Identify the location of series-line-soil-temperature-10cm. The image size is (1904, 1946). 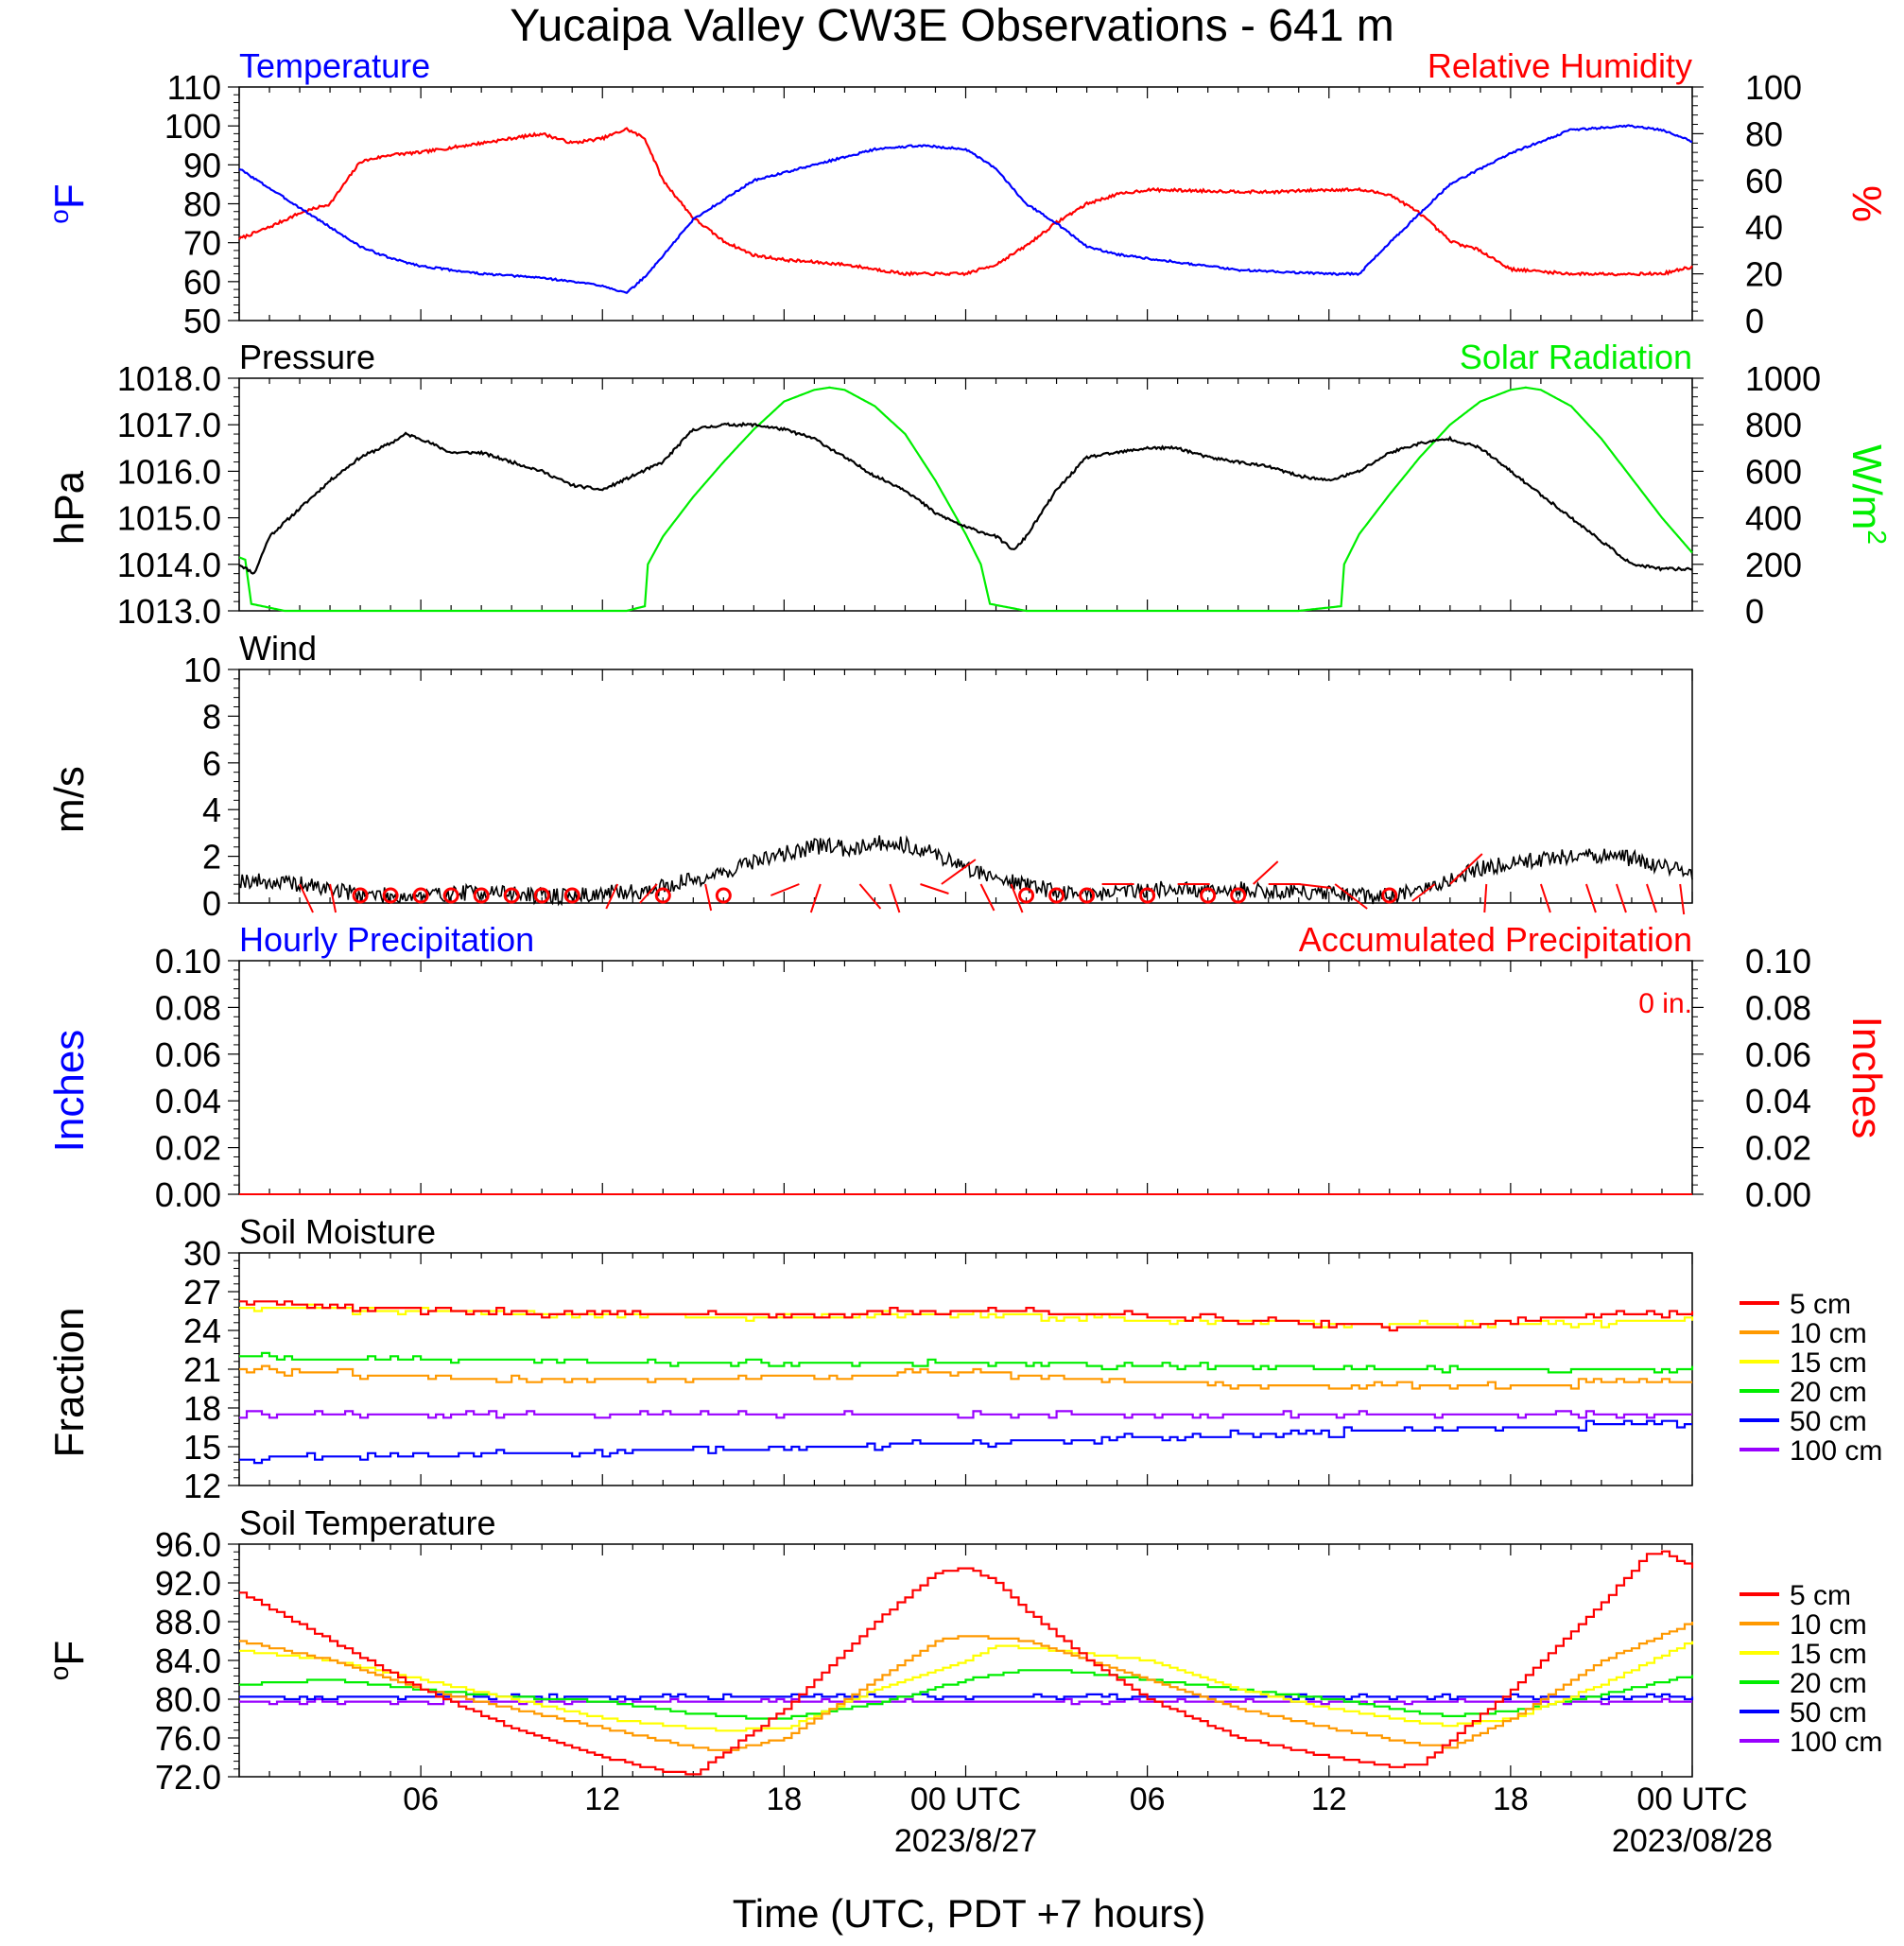
(966, 1687).